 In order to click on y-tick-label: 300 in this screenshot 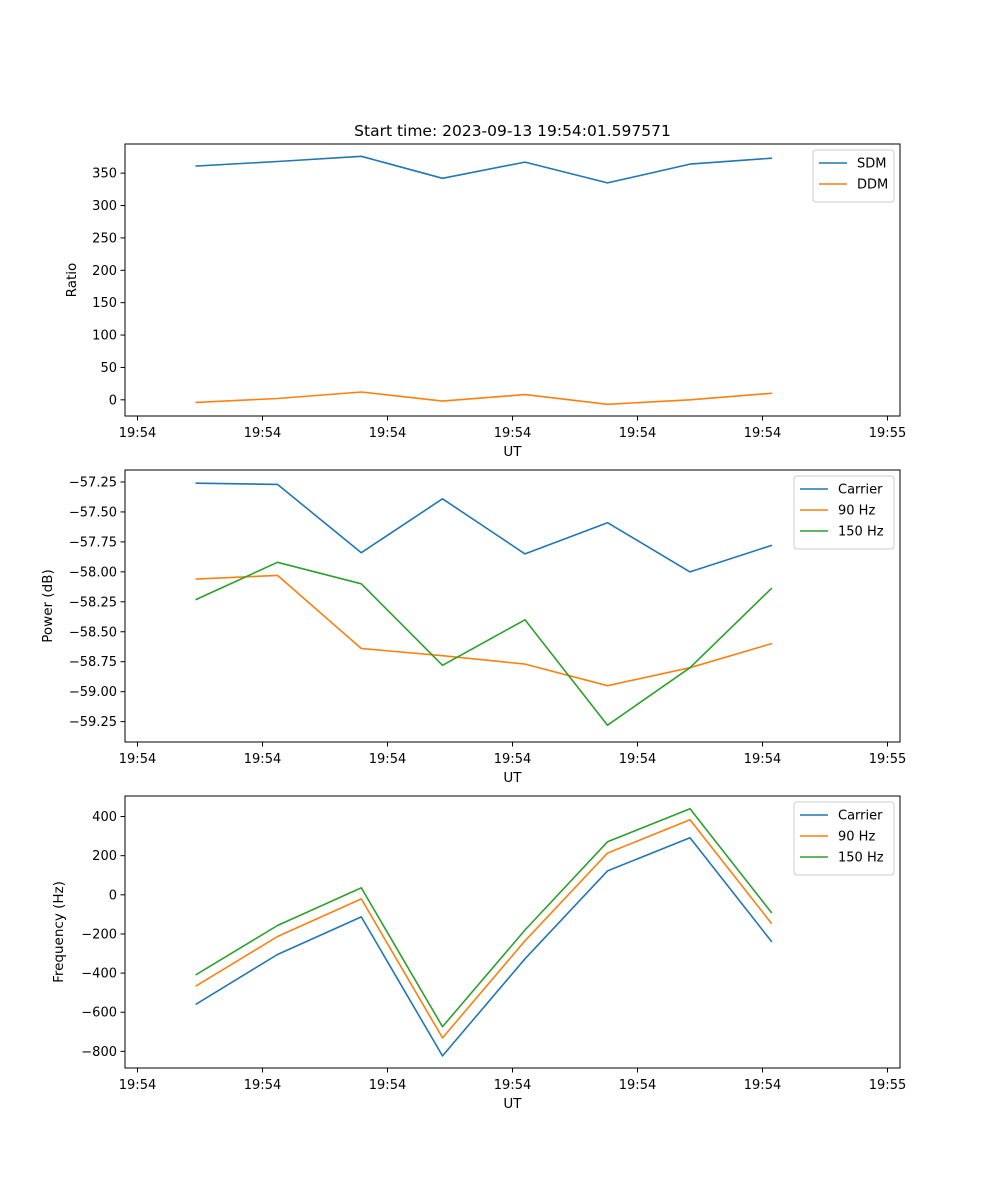, I will do `click(104, 206)`.